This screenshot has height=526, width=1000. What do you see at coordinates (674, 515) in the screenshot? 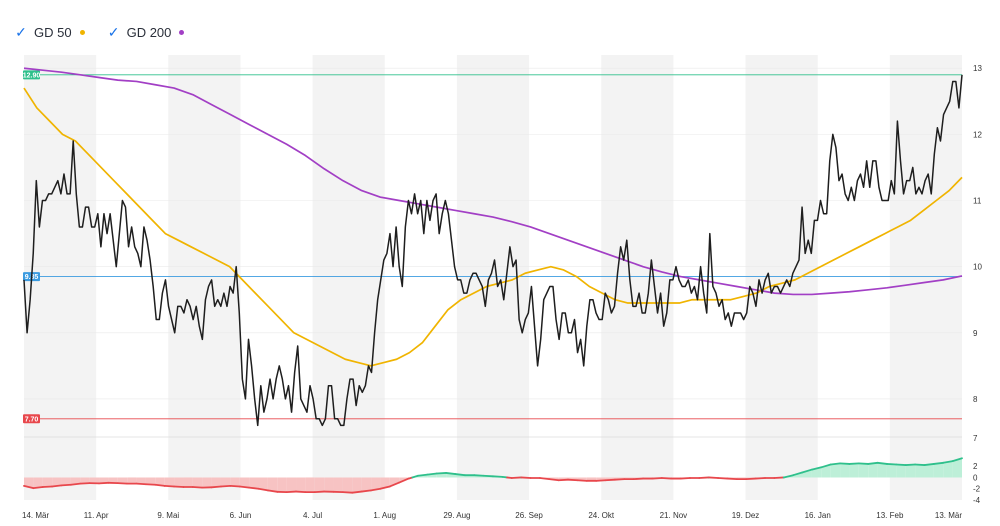
I see `x-tick-label: 21. Nov` at bounding box center [674, 515].